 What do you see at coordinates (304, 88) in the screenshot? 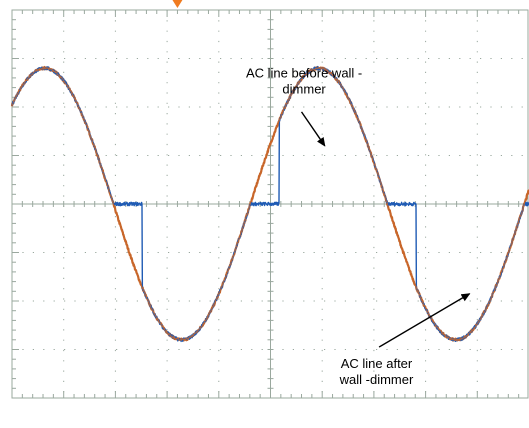
I see `annotation-line: dimmer` at bounding box center [304, 88].